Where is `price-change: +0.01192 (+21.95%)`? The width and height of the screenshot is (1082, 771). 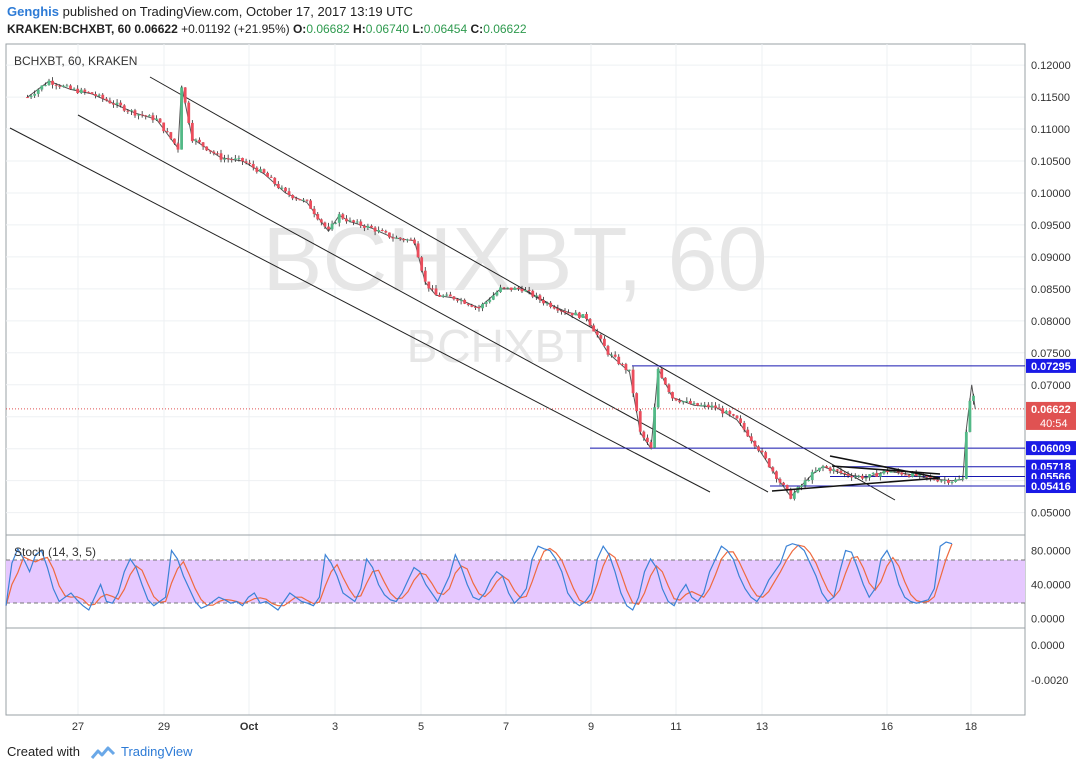 price-change: +0.01192 (+21.95%) is located at coordinates (235, 29).